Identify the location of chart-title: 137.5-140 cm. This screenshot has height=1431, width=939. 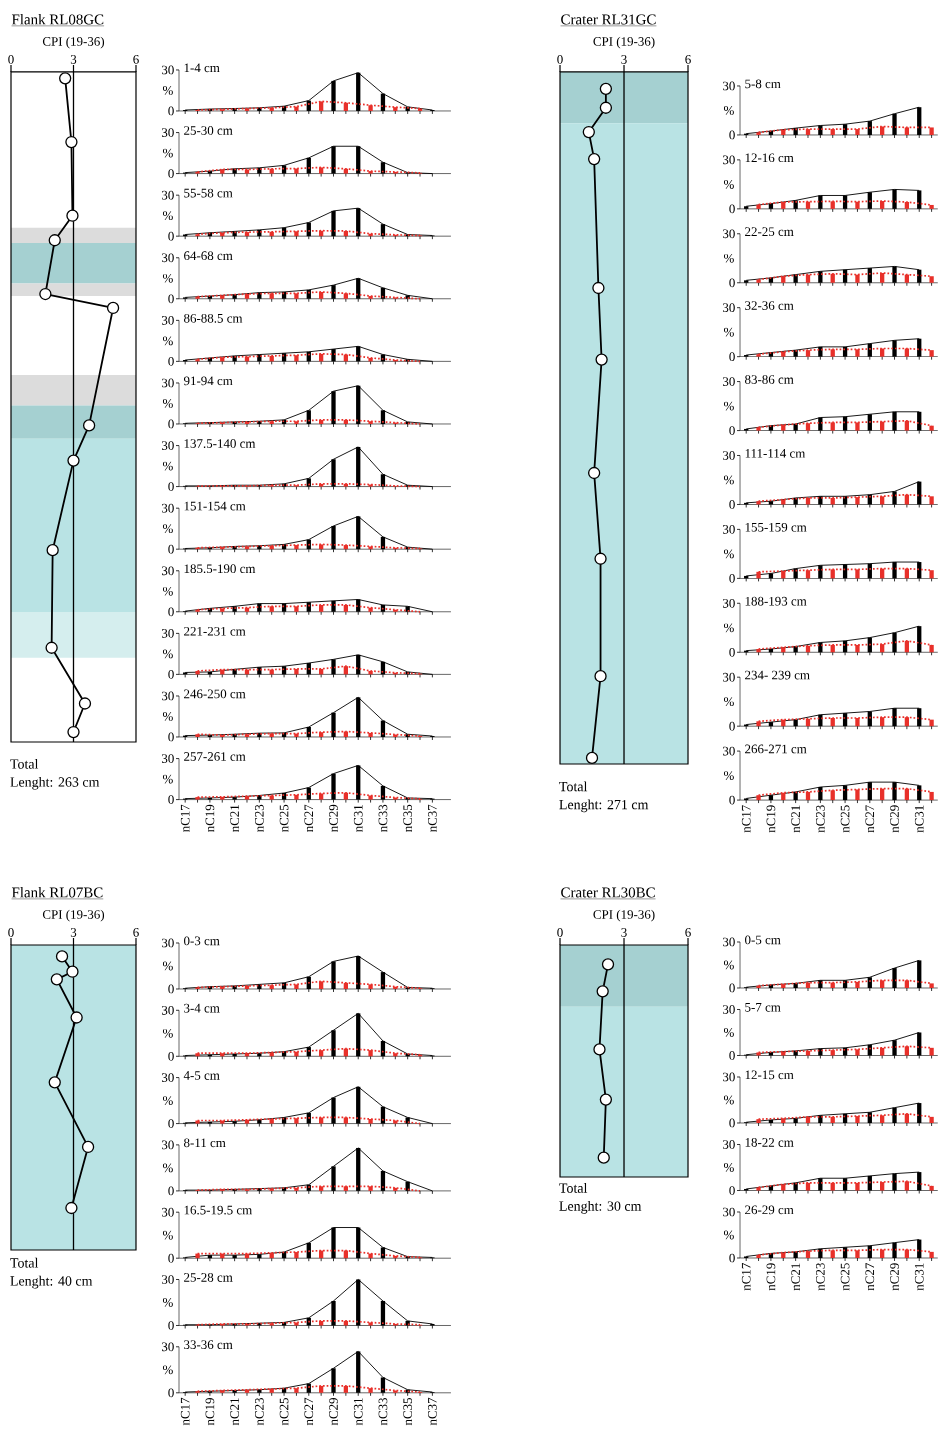
(220, 443).